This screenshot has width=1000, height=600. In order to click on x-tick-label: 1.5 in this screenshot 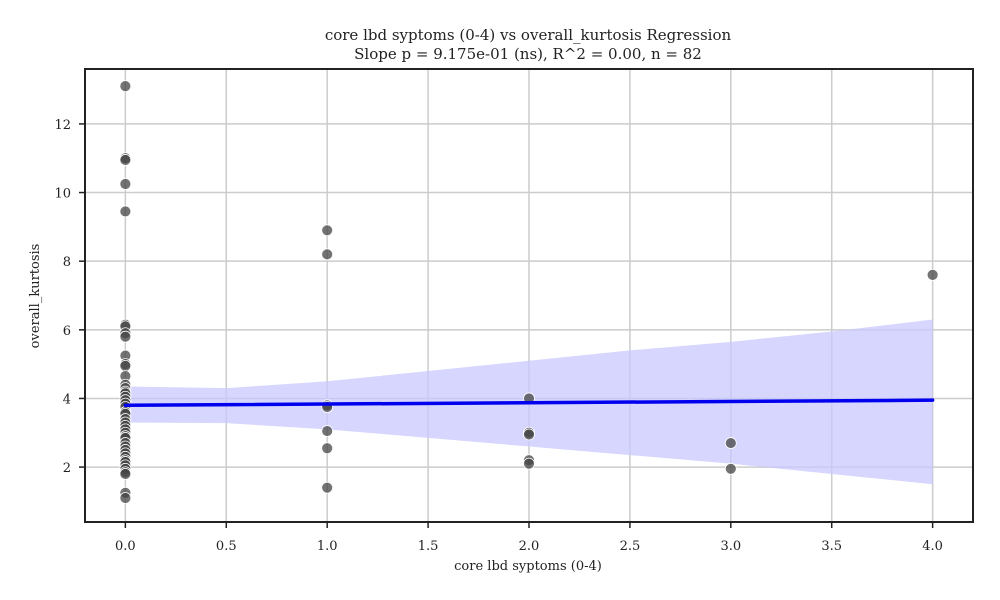, I will do `click(428, 546)`.